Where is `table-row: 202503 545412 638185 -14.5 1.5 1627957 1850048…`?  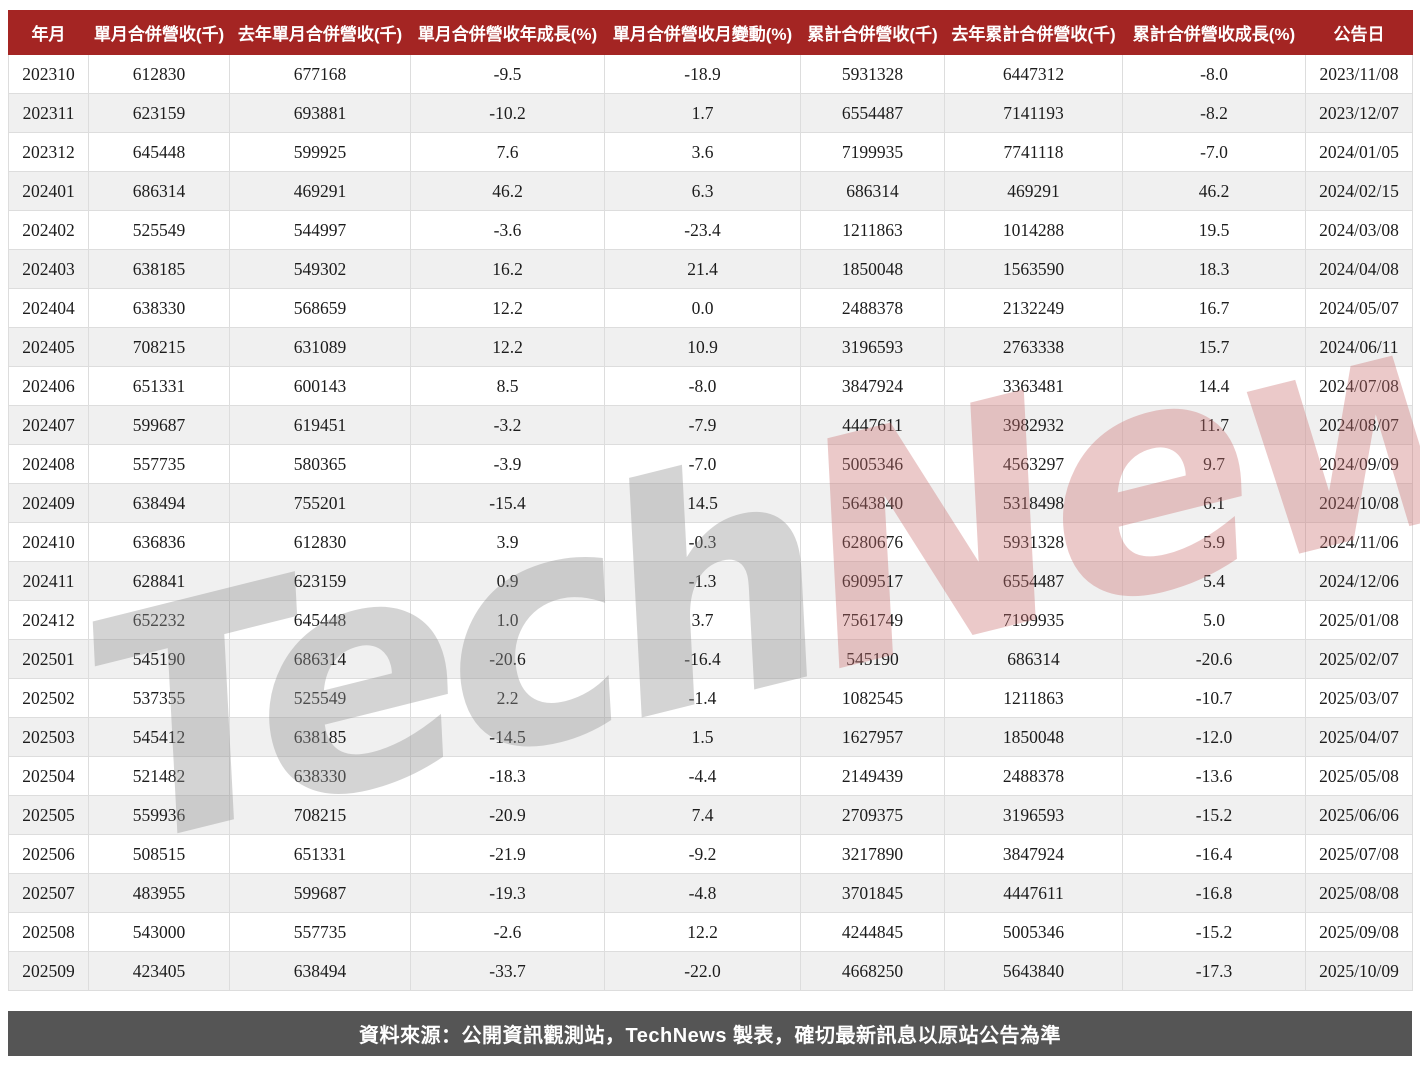 table-row: 202503 545412 638185 -14.5 1.5 1627957 1850048… is located at coordinates (710, 737).